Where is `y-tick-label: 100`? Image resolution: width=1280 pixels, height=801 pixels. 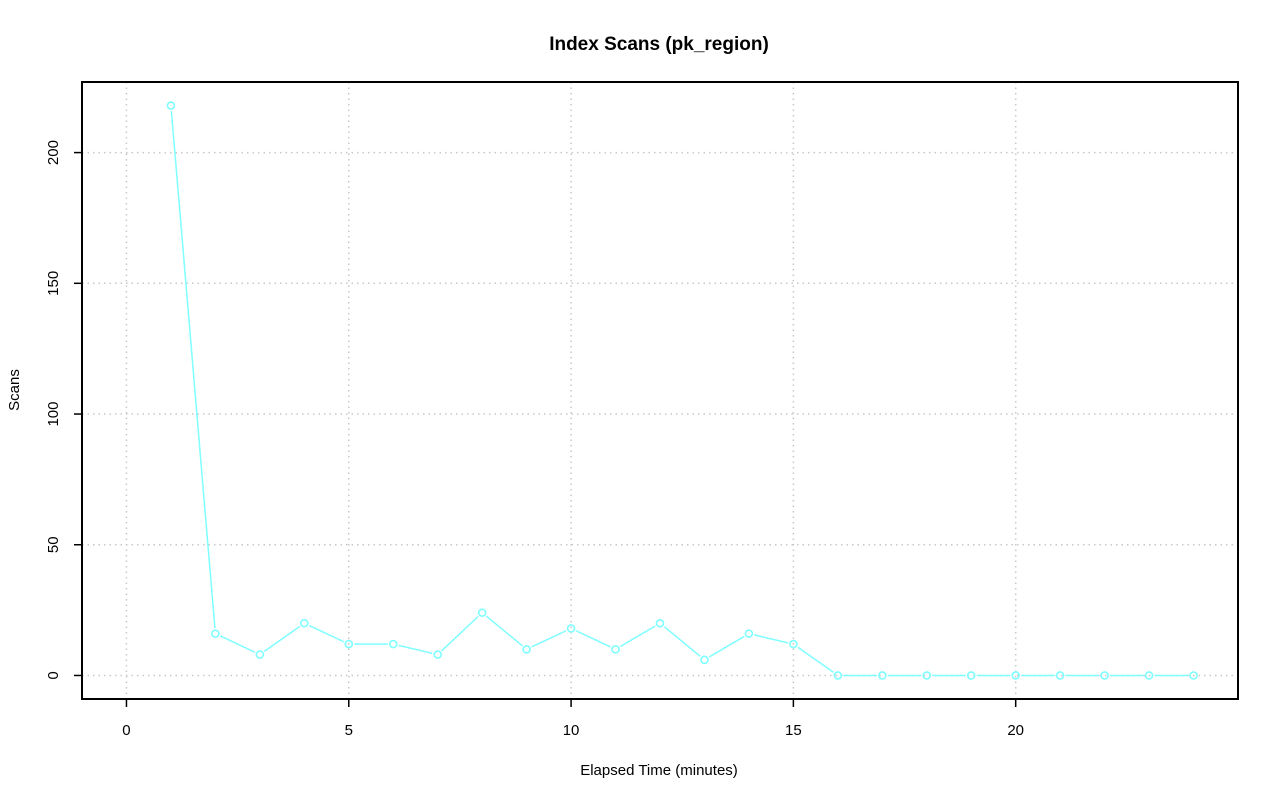 y-tick-label: 100 is located at coordinates (53, 414).